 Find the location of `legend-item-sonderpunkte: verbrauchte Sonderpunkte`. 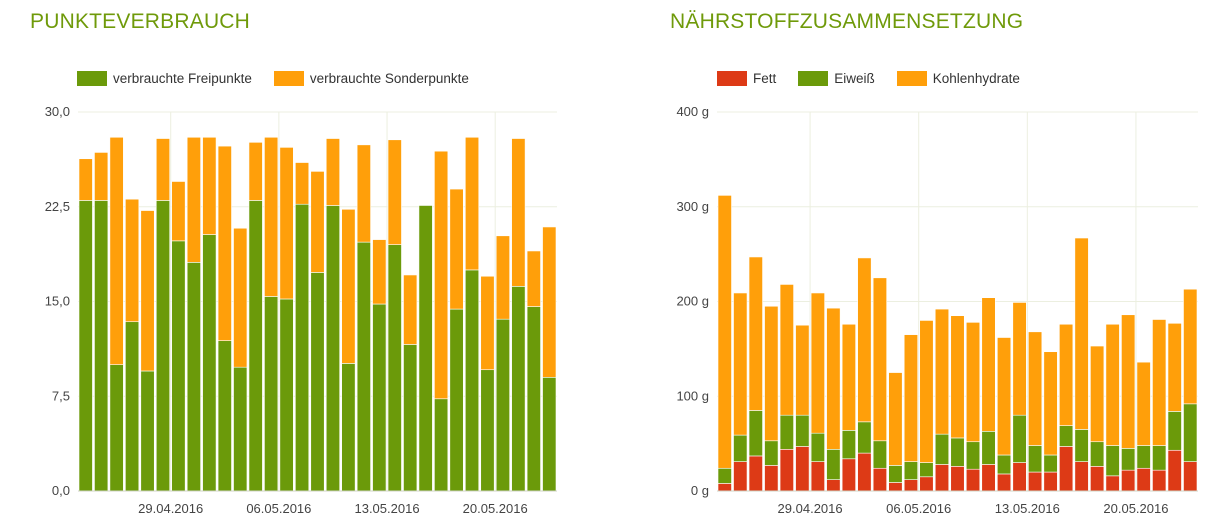

legend-item-sonderpunkte: verbrauchte Sonderpunkte is located at coordinates (371, 78).